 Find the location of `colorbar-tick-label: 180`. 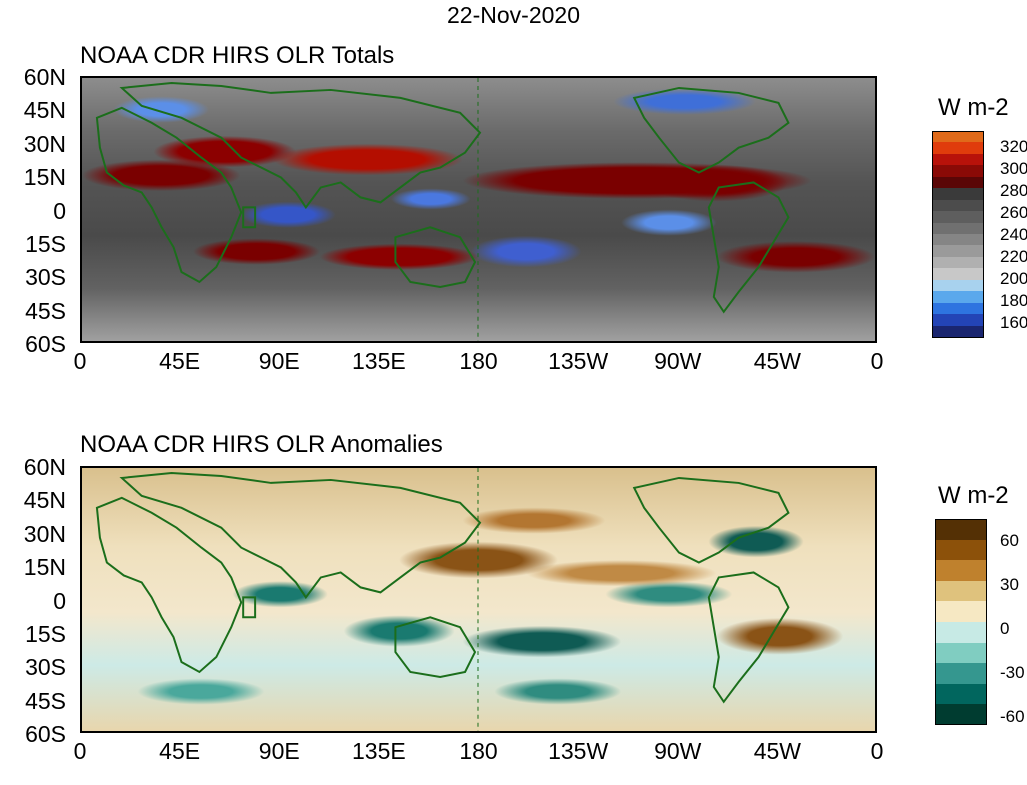

colorbar-tick-label: 180 is located at coordinates (1013, 300).